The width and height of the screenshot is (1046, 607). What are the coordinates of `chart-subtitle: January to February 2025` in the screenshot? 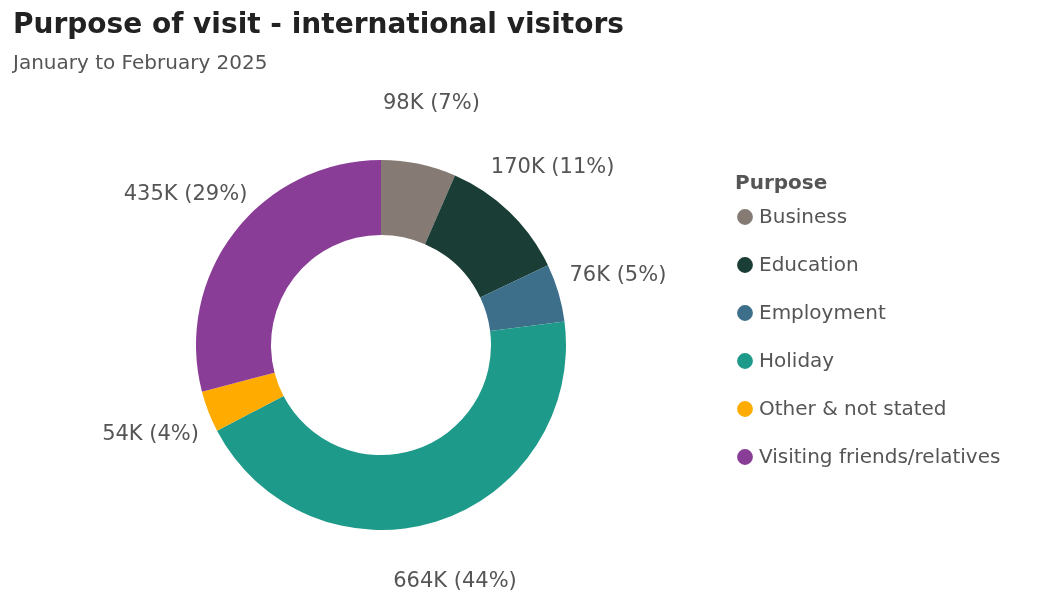 It's located at (139, 62).